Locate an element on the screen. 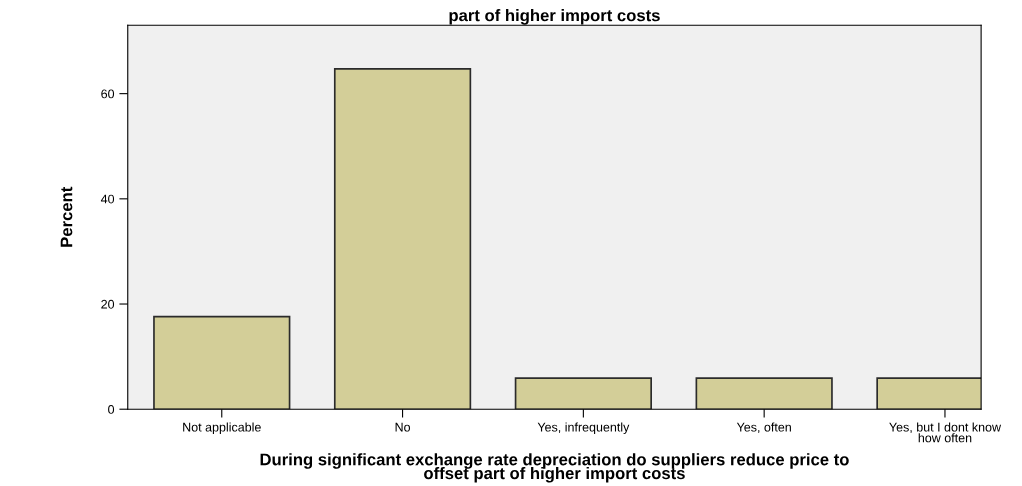 This screenshot has height=486, width=1022. x-tick-label: No is located at coordinates (403, 427).